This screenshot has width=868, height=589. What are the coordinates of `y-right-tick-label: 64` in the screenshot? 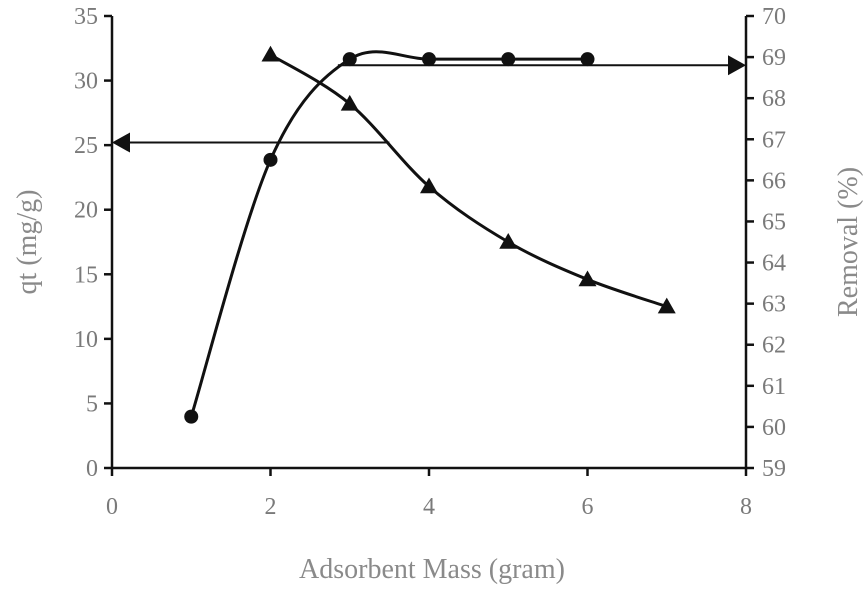 It's located at (774, 264).